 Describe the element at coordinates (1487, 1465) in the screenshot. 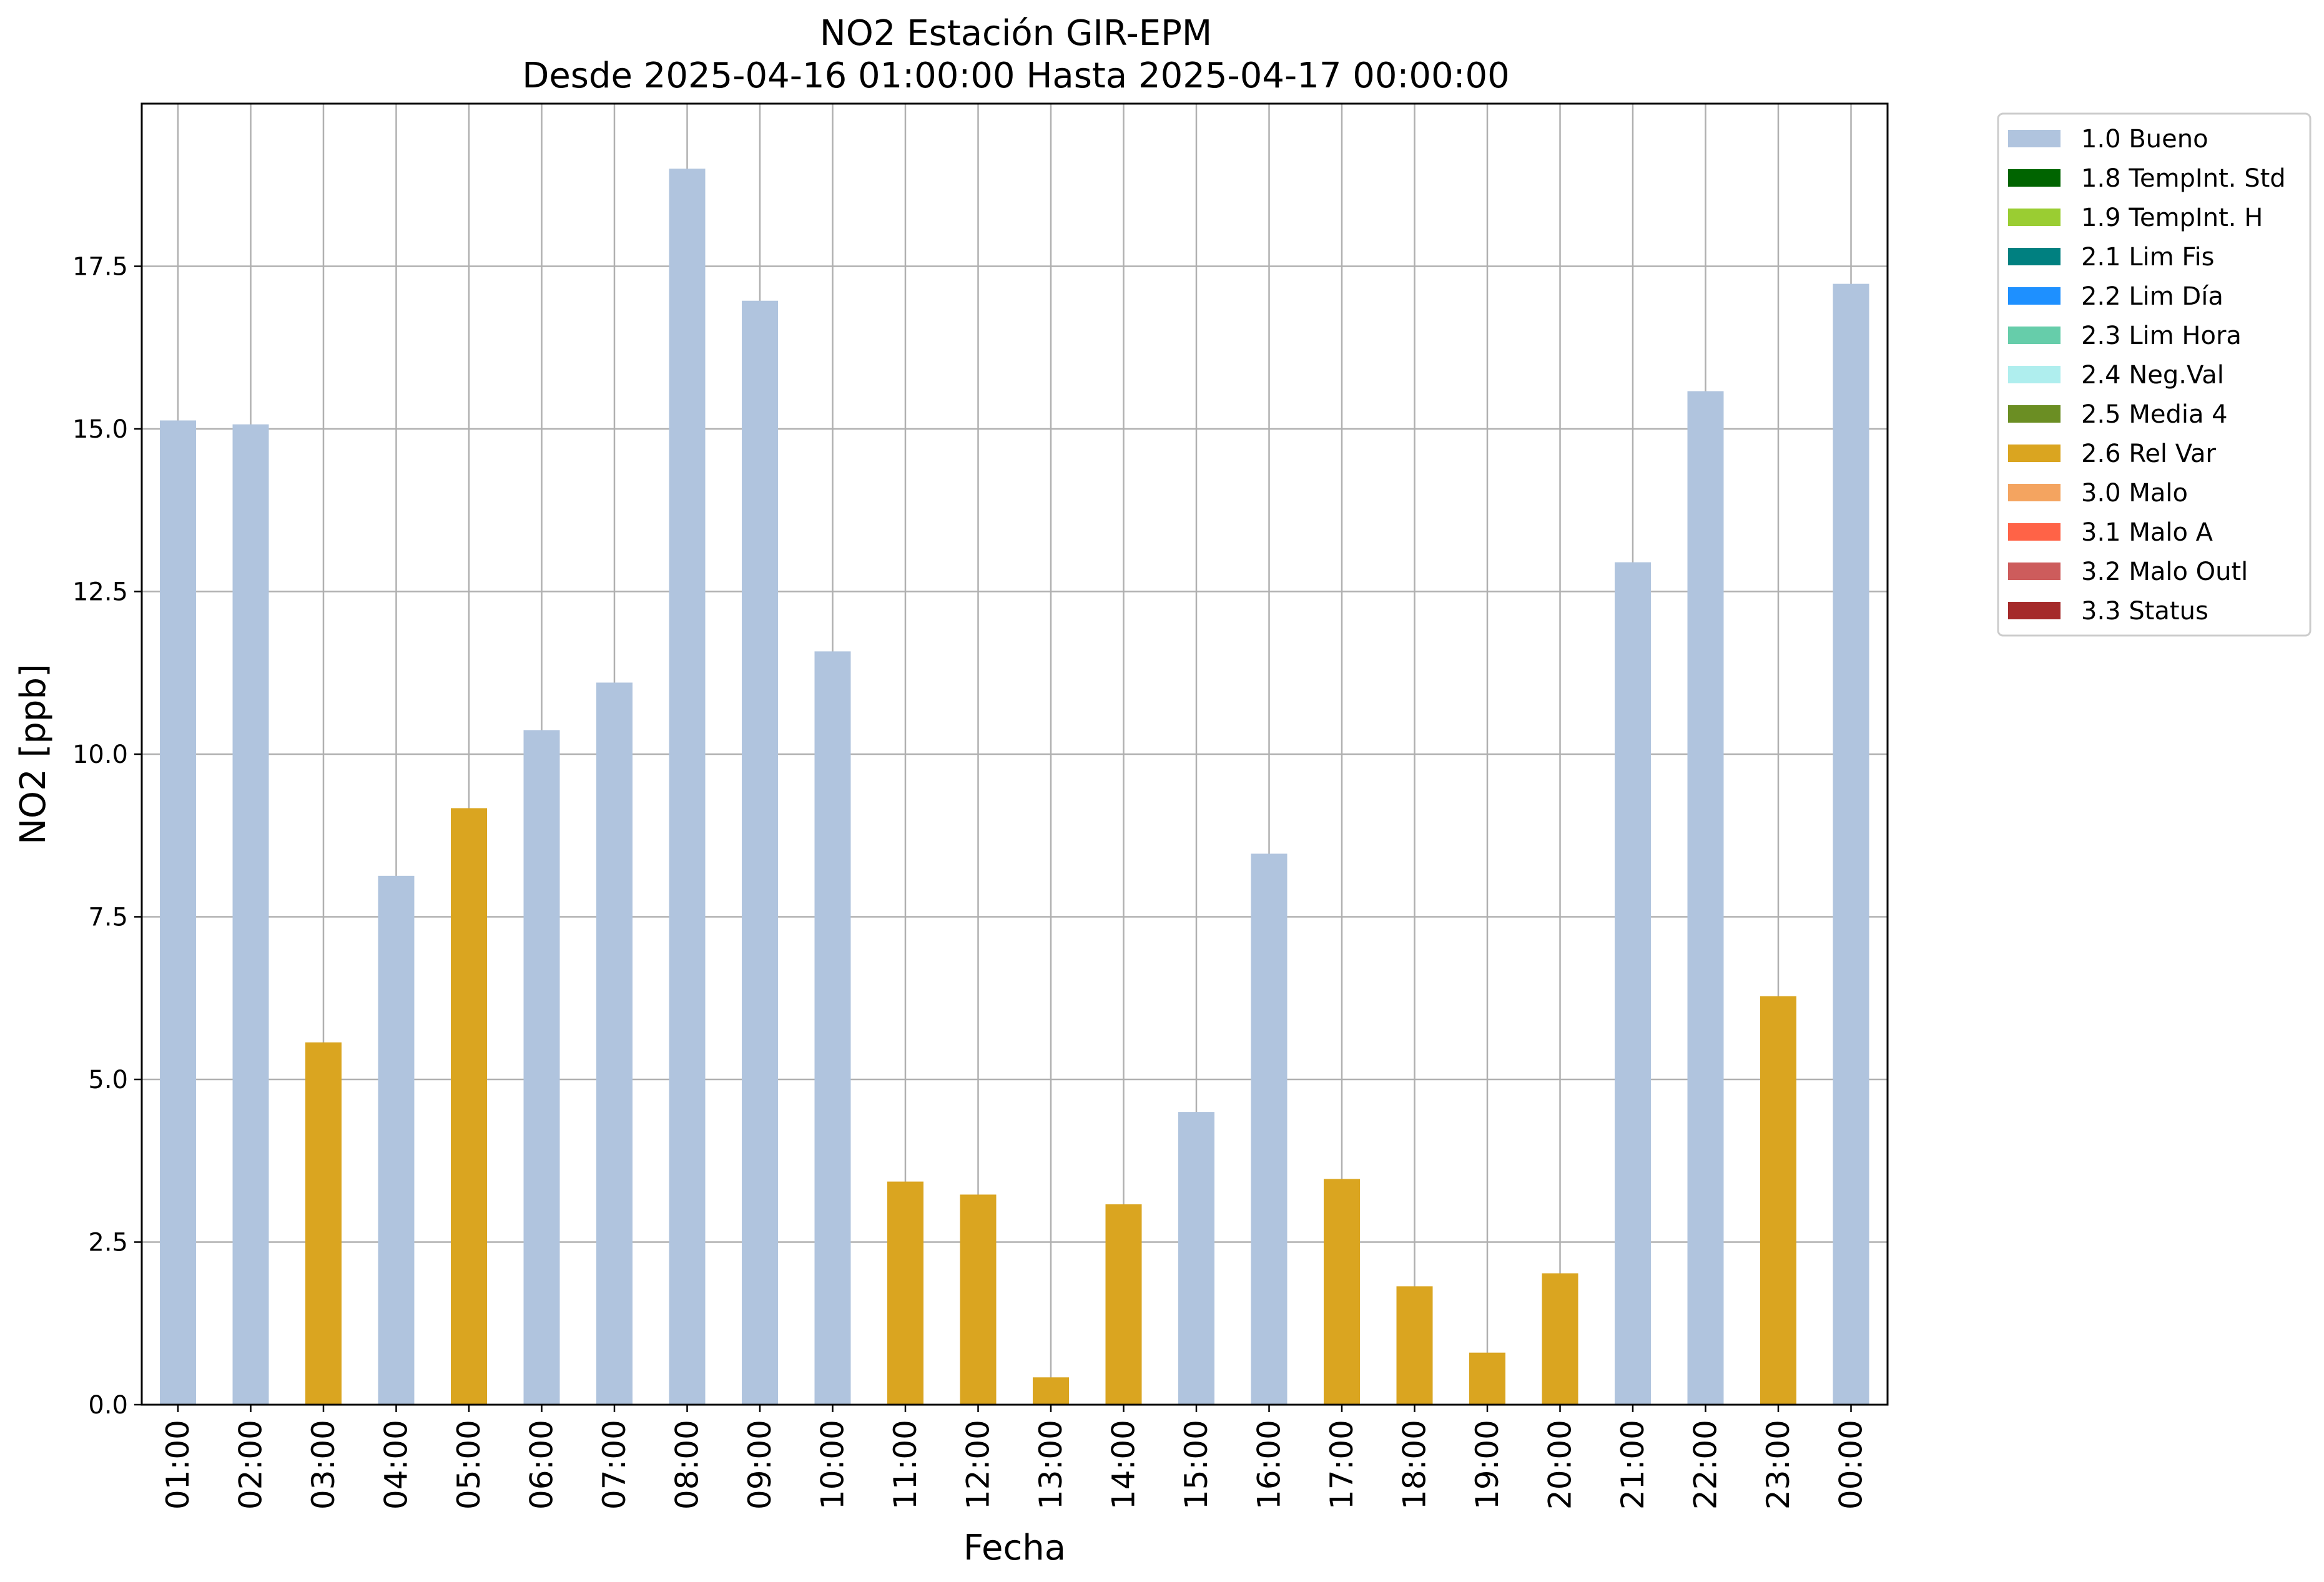

I see `x-tick-label: 19:00` at that location.